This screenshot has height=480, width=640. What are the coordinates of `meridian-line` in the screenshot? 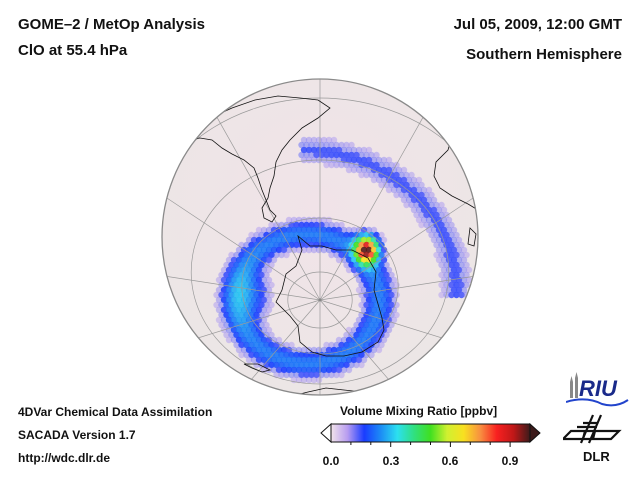 It's located at (385, 347).